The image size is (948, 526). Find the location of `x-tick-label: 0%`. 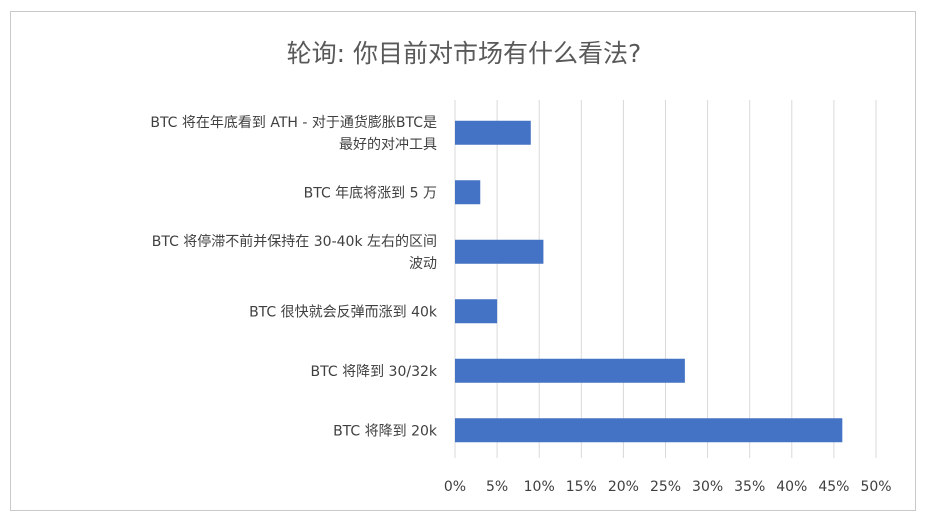

x-tick-label: 0% is located at coordinates (455, 487).